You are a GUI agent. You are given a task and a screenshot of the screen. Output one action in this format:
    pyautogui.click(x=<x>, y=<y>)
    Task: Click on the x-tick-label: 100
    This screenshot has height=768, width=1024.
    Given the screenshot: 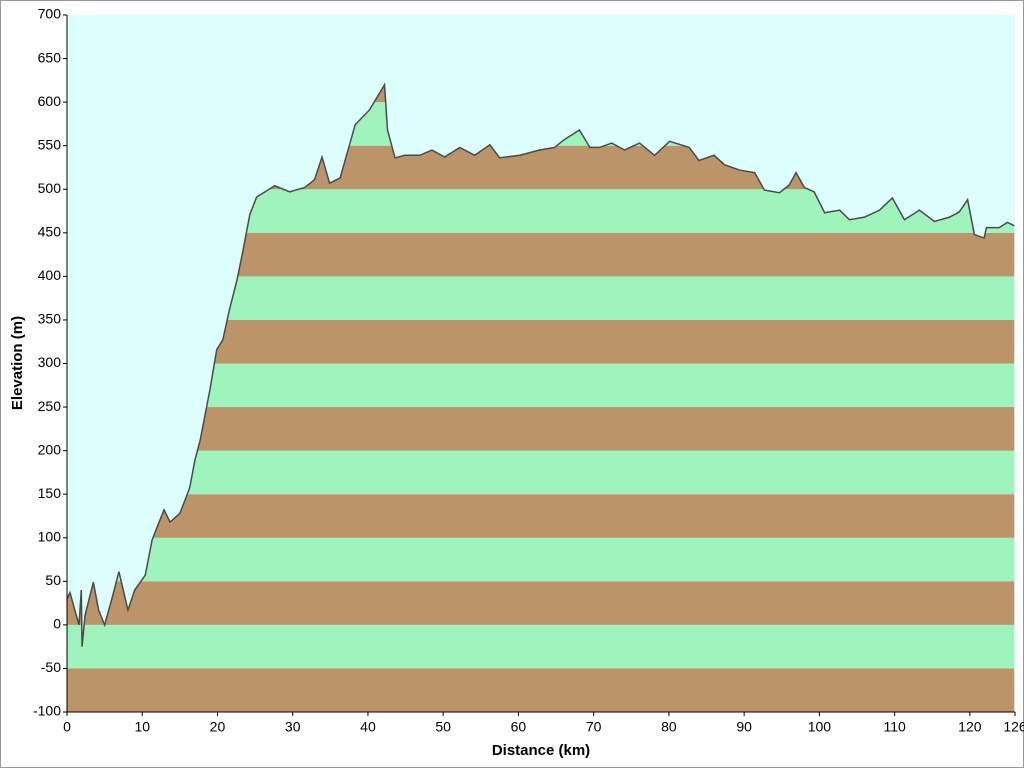 What is the action you would take?
    pyautogui.click(x=820, y=727)
    